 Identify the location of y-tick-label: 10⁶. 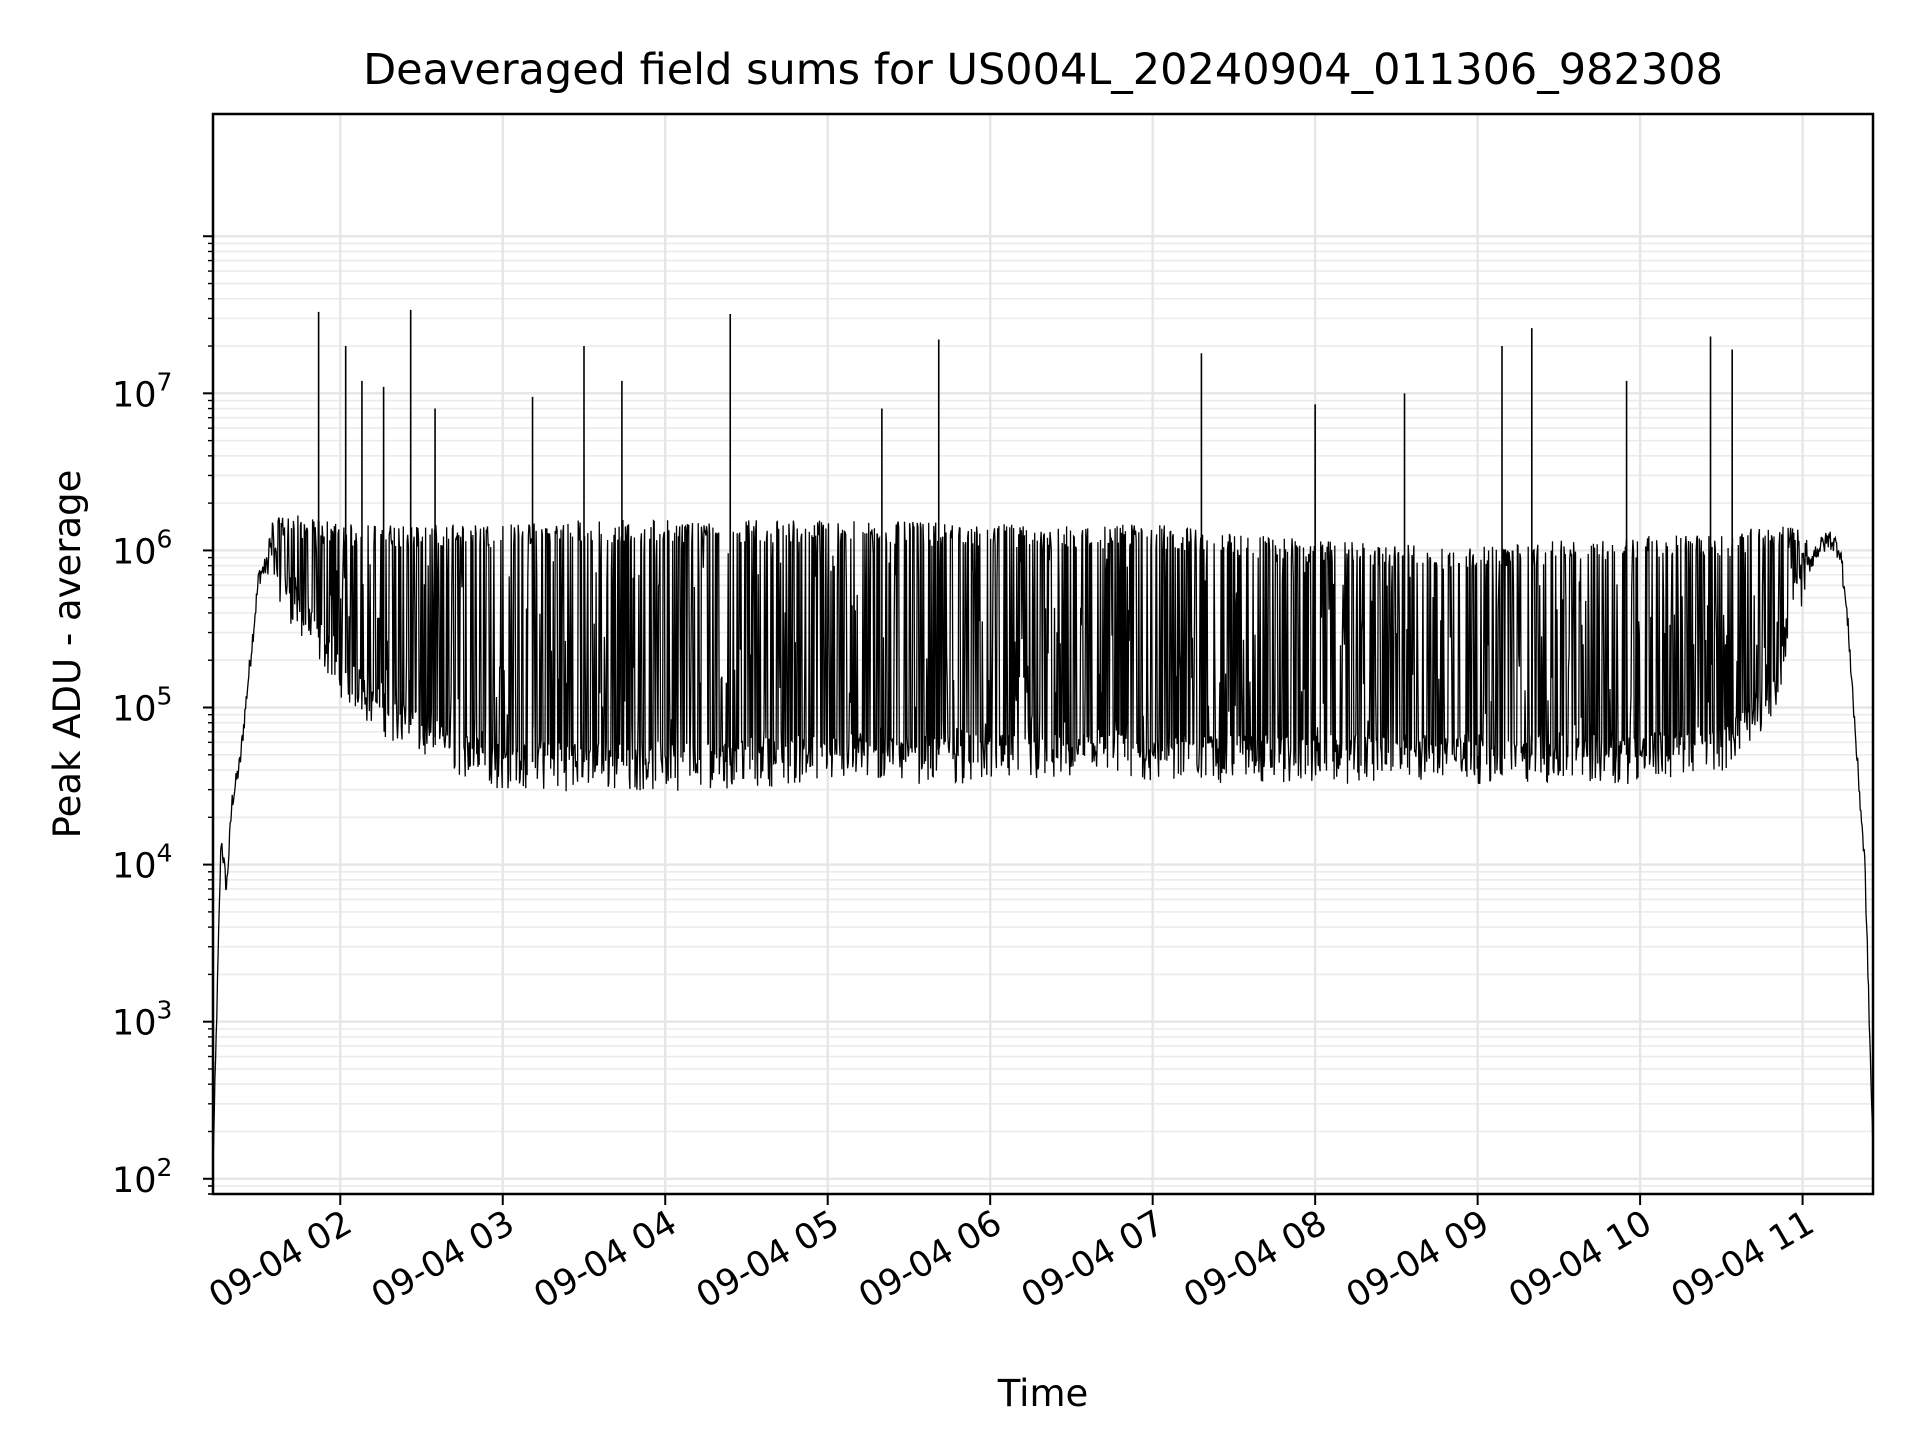
(142, 548).